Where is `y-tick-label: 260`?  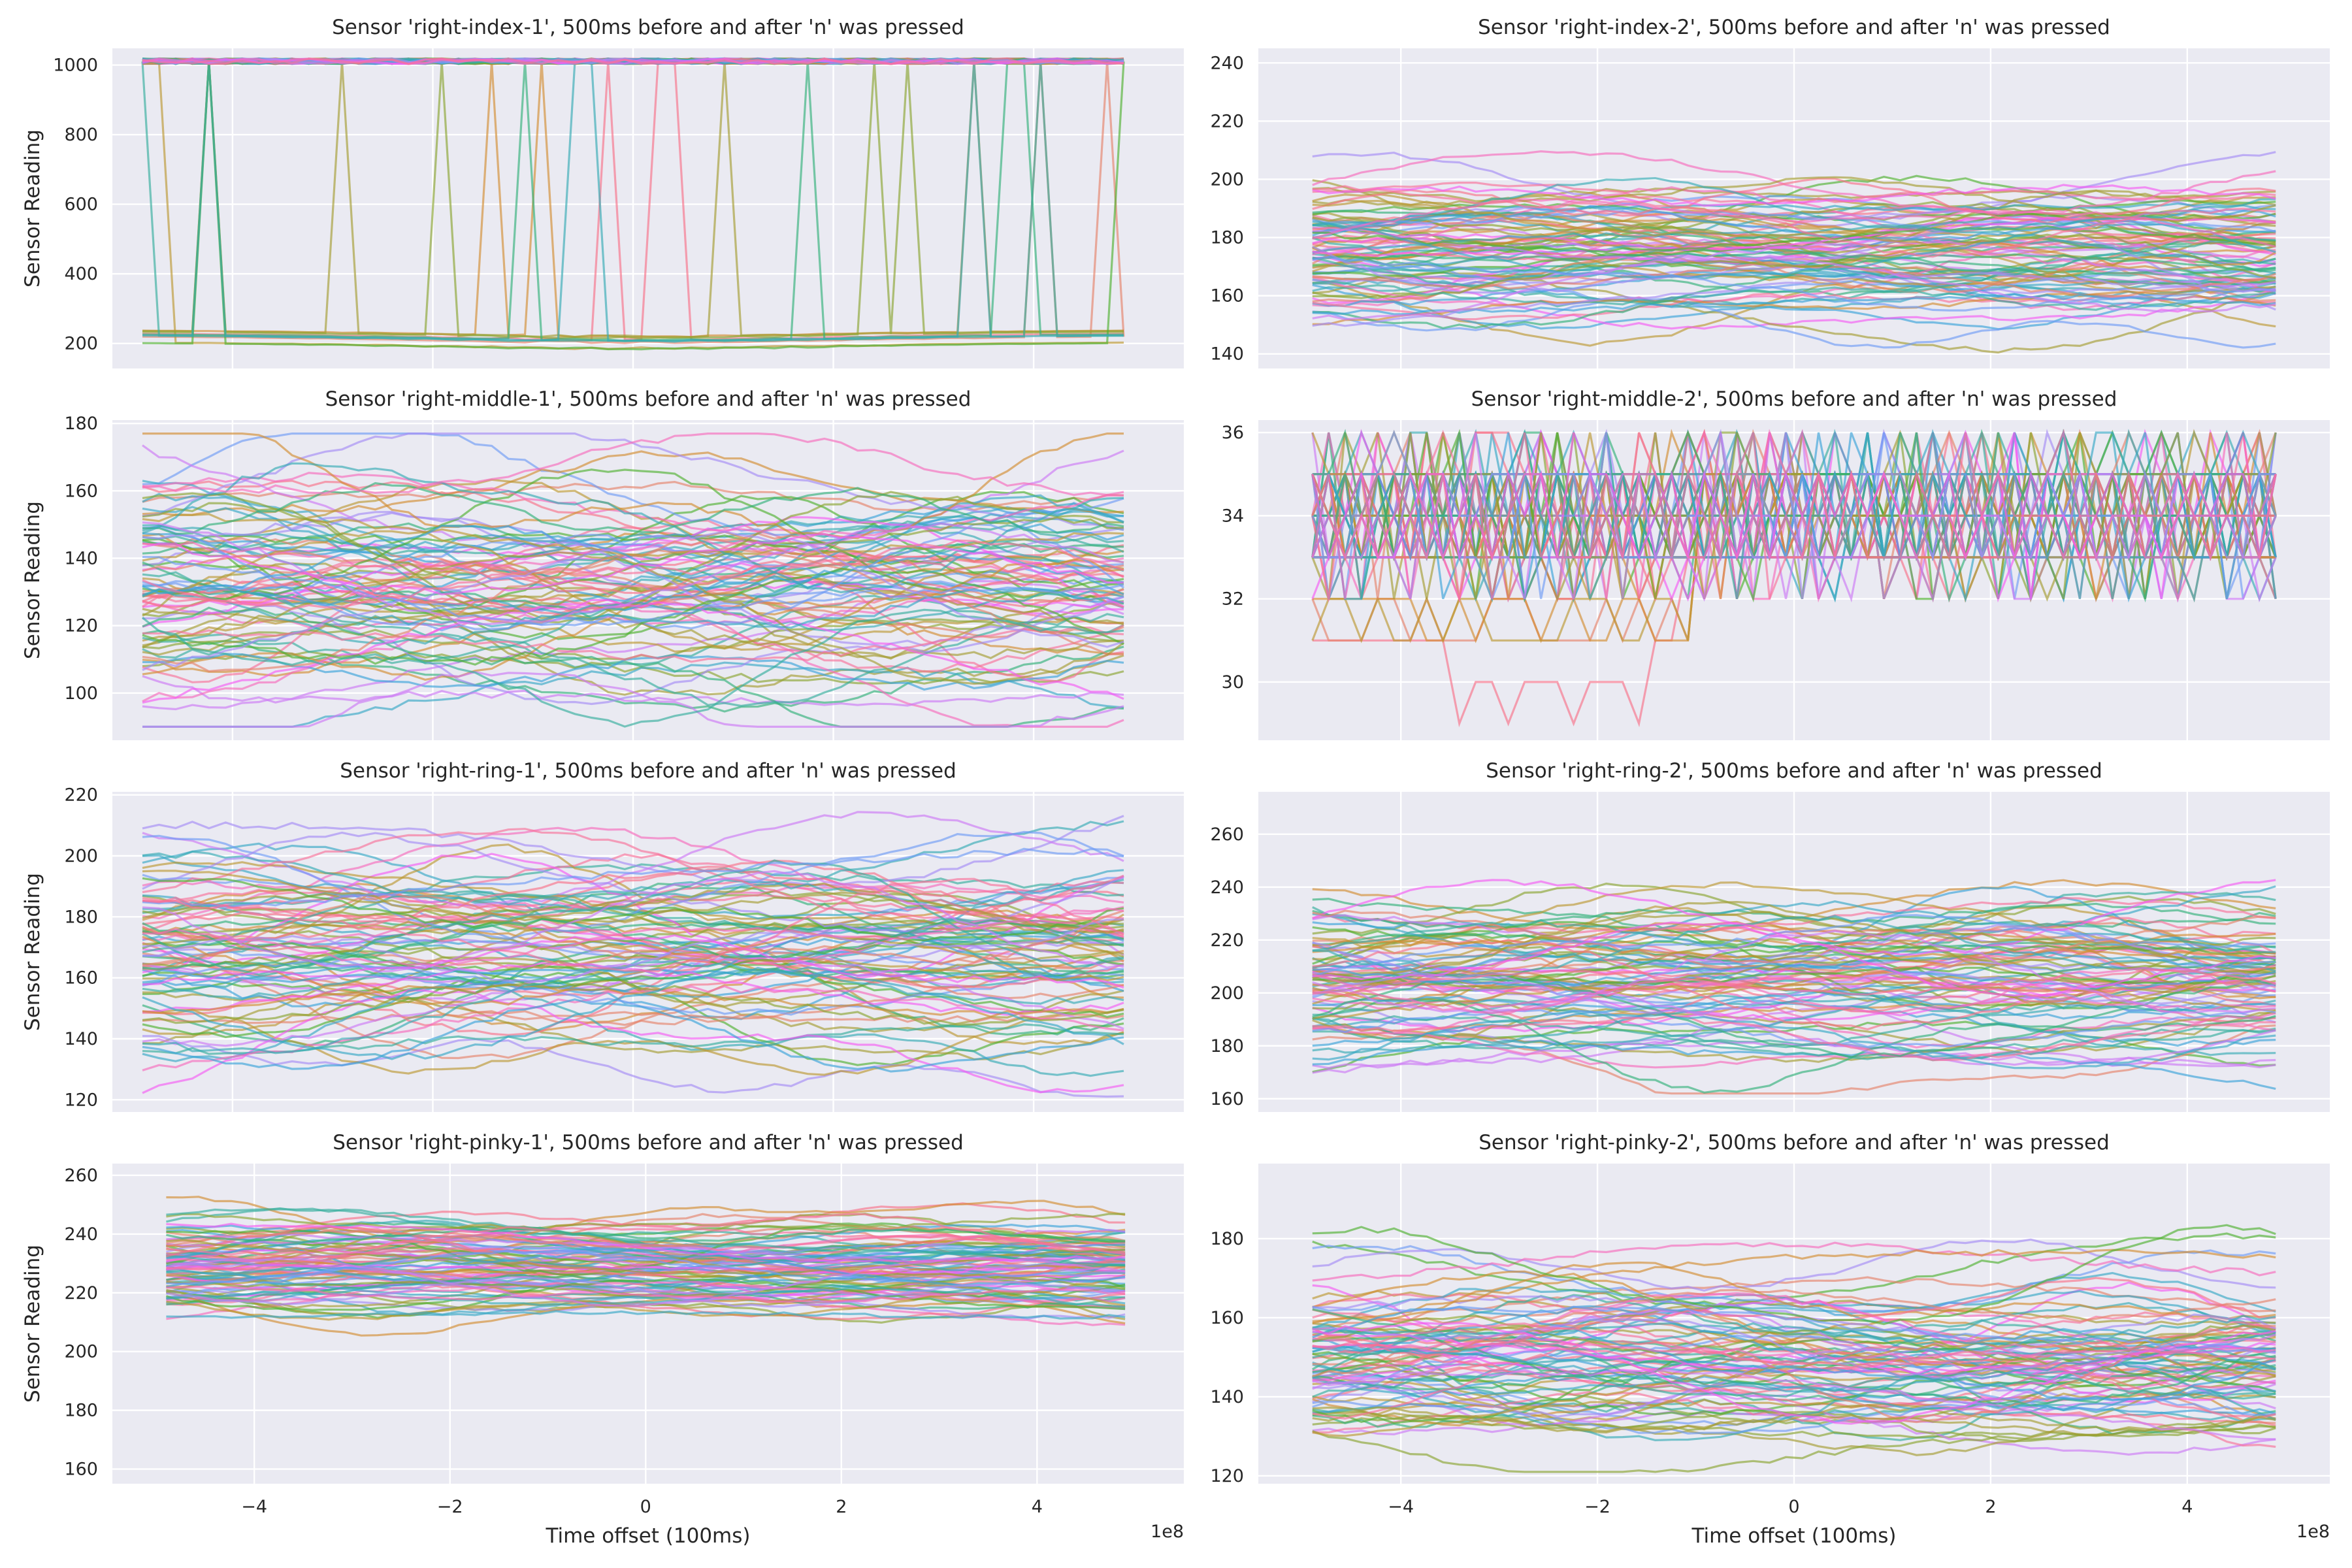 y-tick-label: 260 is located at coordinates (81, 1176).